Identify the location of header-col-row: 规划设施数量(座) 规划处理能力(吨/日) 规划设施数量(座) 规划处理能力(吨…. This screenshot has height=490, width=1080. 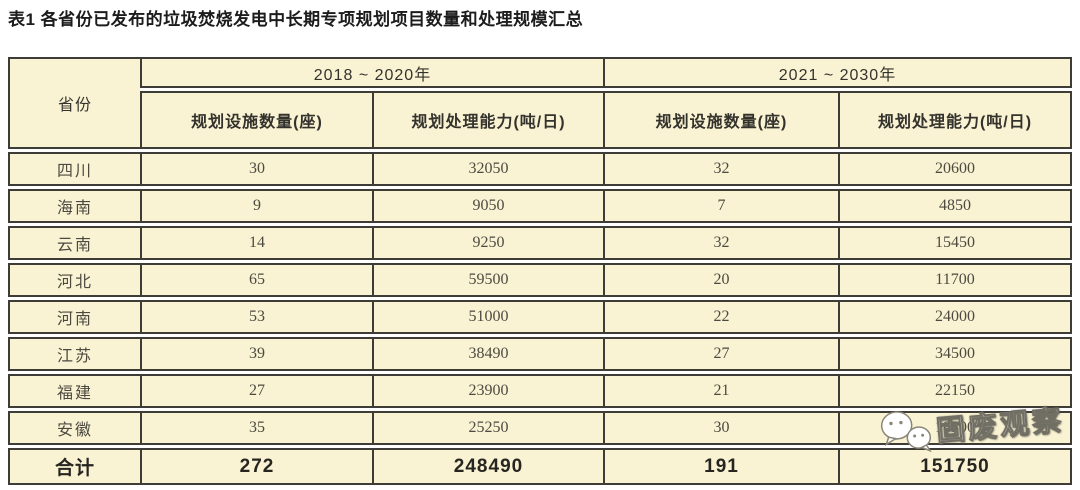
(540, 120).